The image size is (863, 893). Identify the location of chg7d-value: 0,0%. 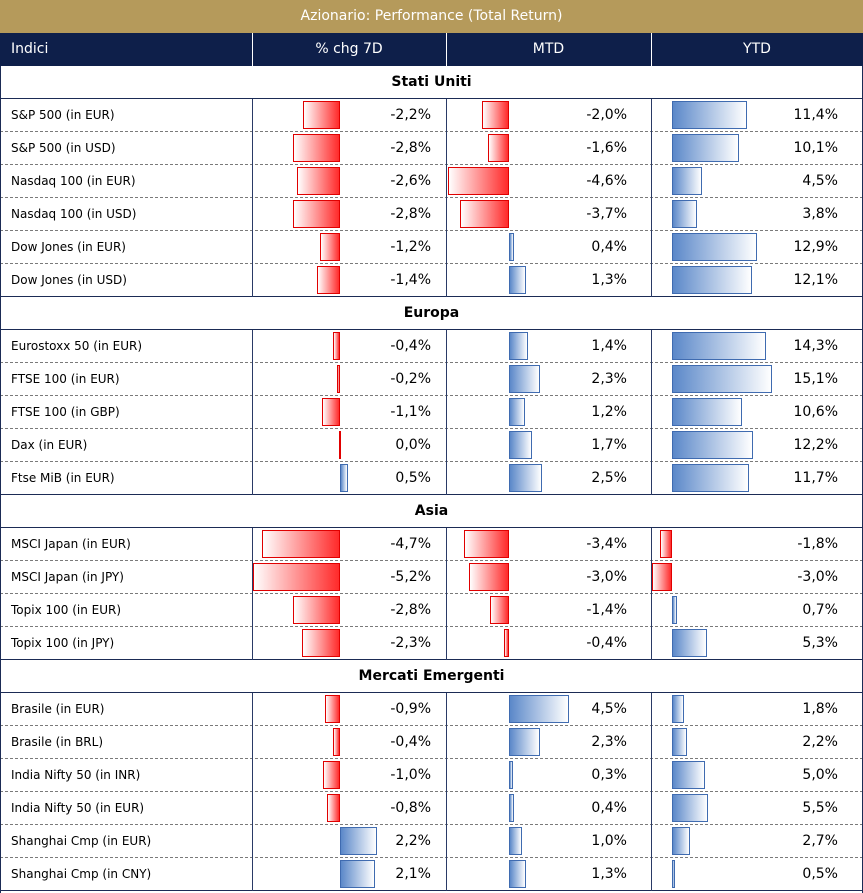
(413, 445).